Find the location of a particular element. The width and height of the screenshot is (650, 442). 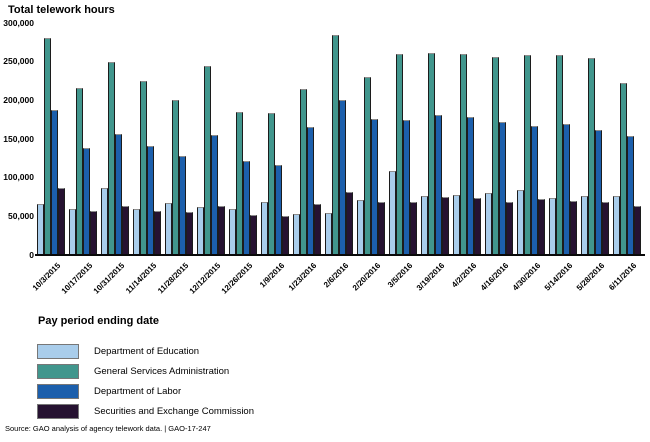

legend-label: Department of Education is located at coordinates (147, 351).